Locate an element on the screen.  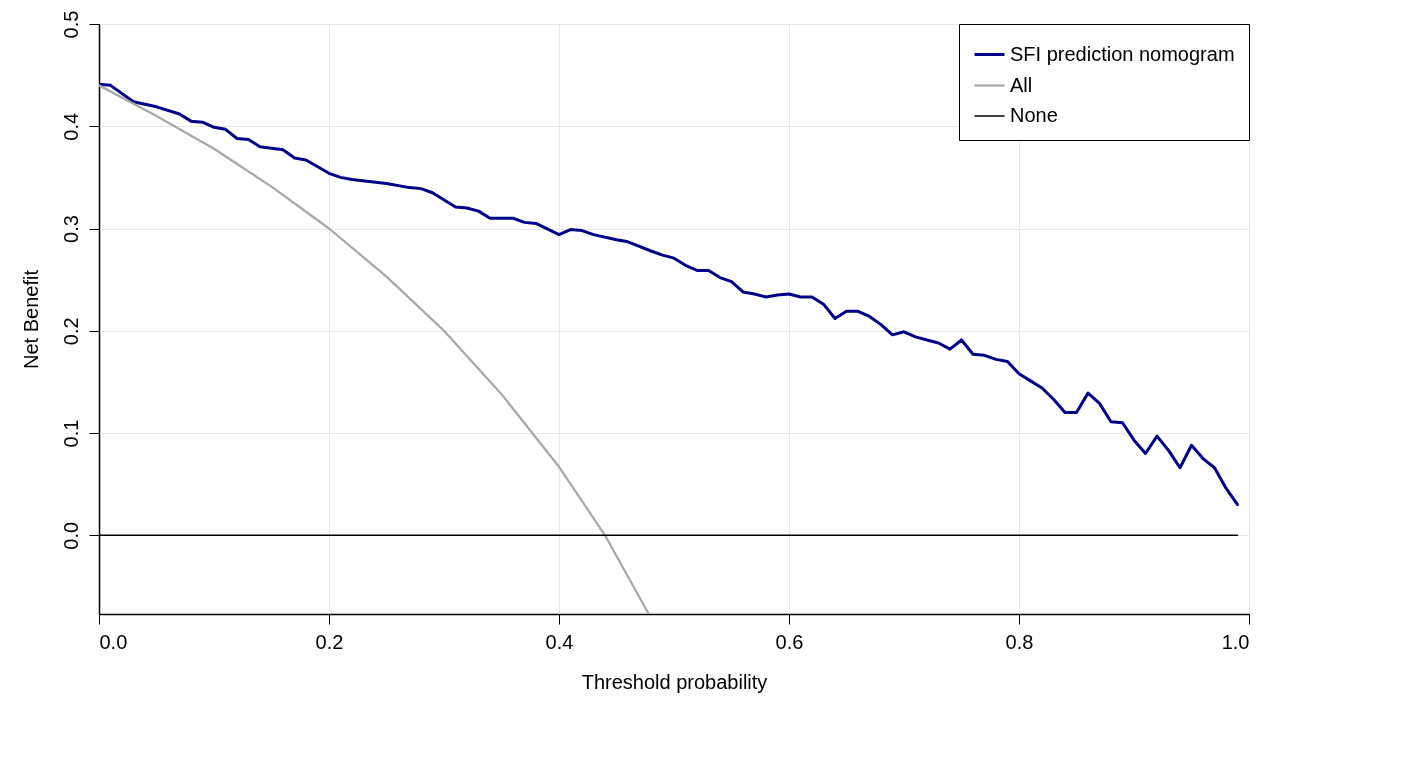
y-tick-label: 0.3 is located at coordinates (70, 229).